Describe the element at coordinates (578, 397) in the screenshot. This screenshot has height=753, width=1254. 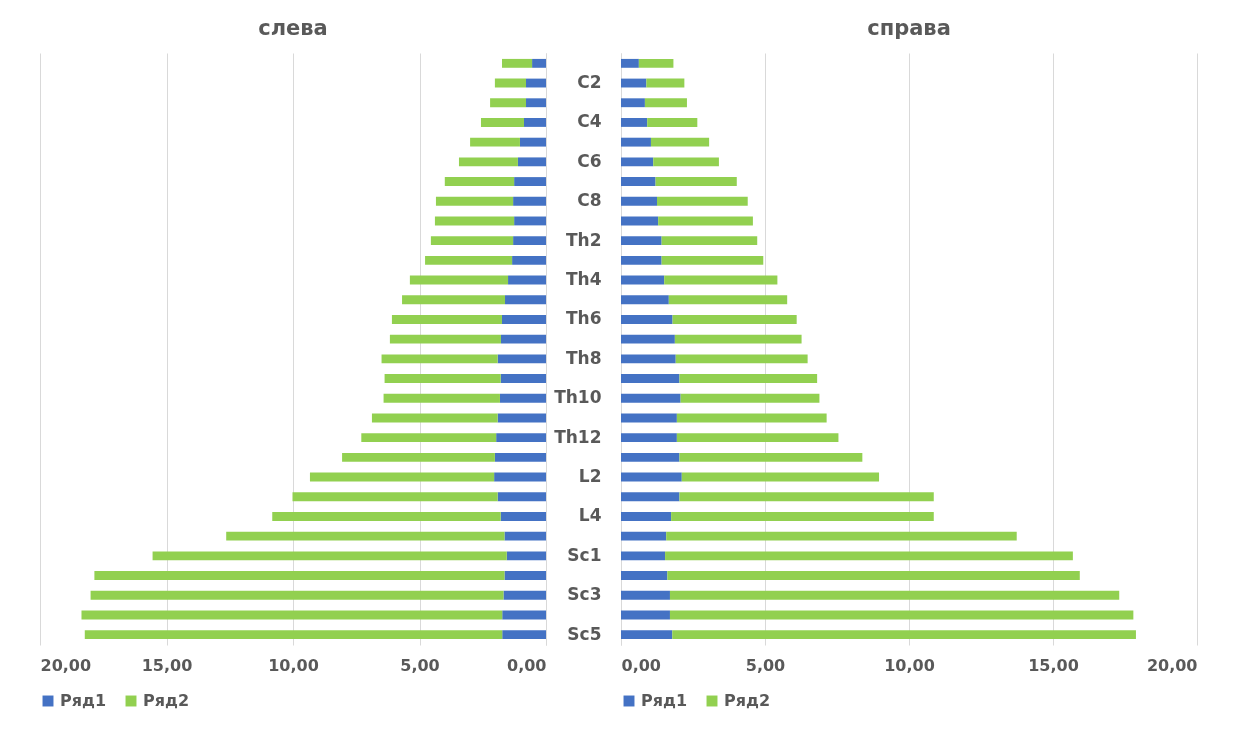
I see `y-tick-label: Th10` at that location.